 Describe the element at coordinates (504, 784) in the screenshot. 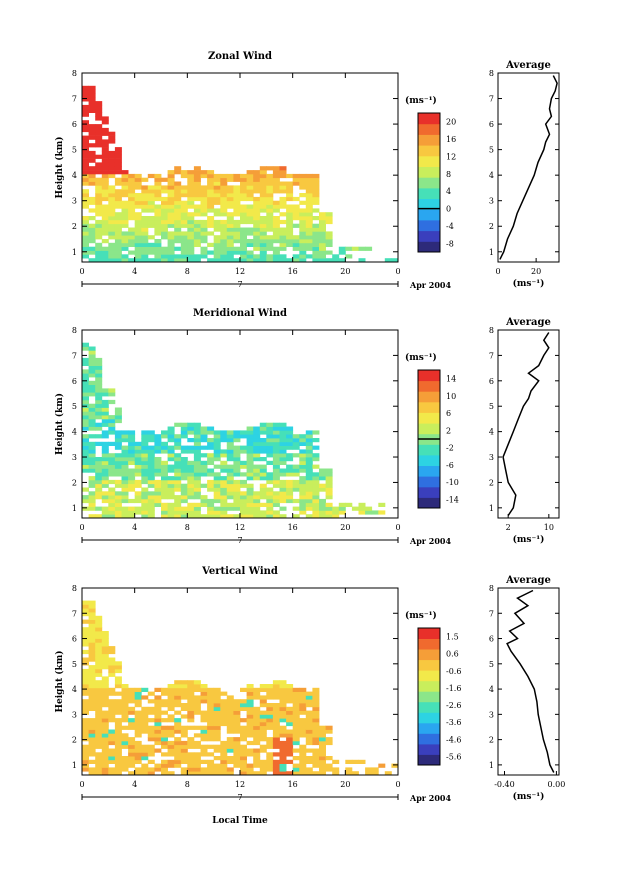

I see `profile-x-tick-label: -0.40` at that location.